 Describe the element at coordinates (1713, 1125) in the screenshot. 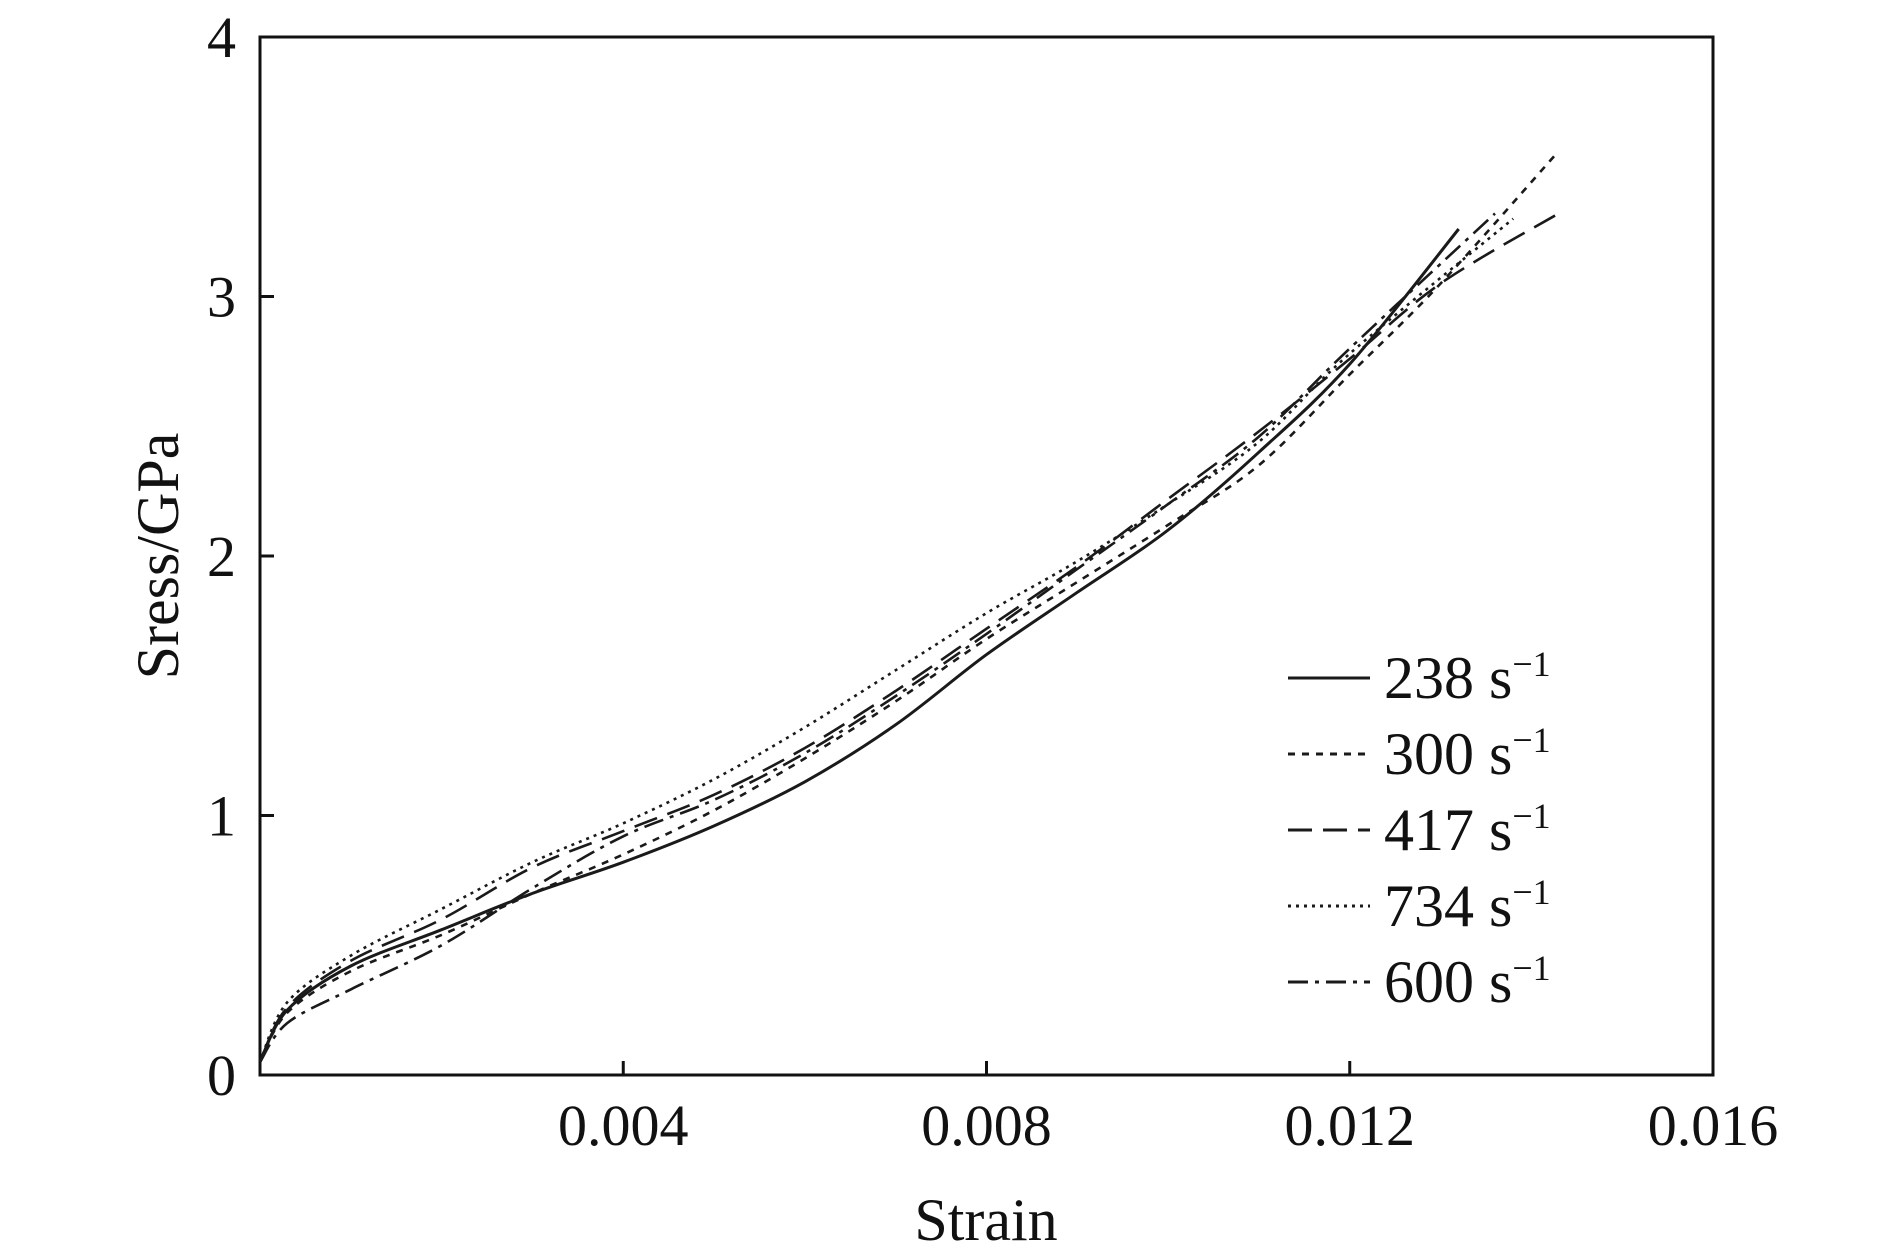

I see `x-tick-label: 0.016` at that location.